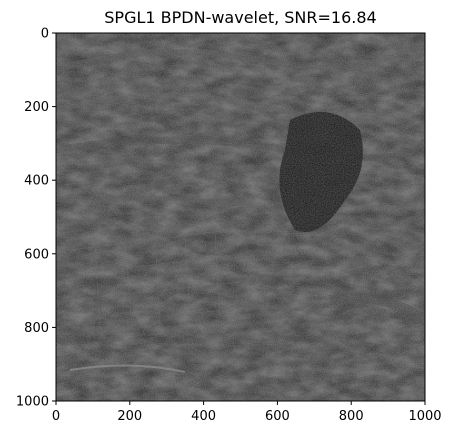 This screenshot has height=435, width=451. Describe the element at coordinates (36, 181) in the screenshot. I see `y-tick-label: 400` at that location.